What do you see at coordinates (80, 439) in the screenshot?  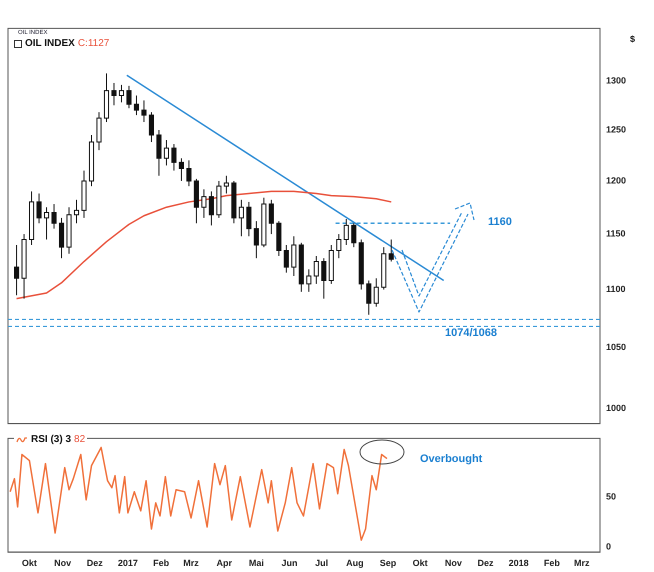 I see `annotation: 82` at bounding box center [80, 439].